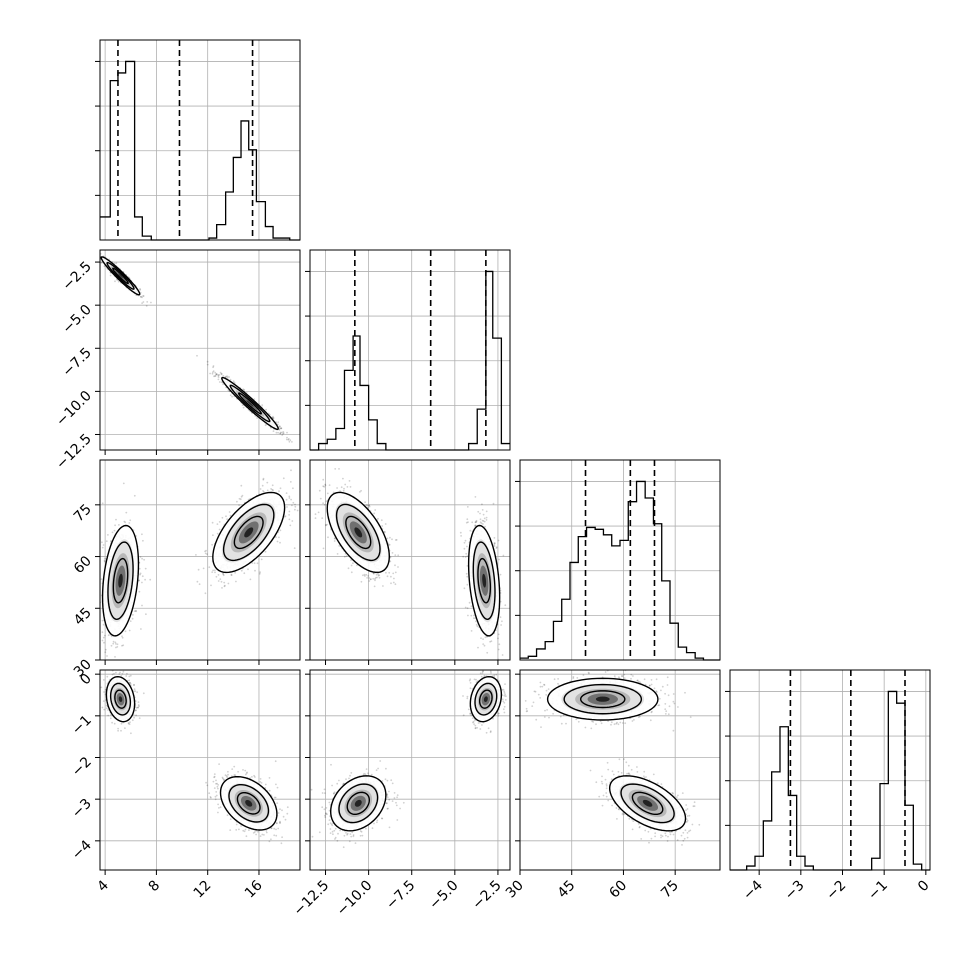 The image size is (970, 970). I want to click on panel-content, so click(411, 560).